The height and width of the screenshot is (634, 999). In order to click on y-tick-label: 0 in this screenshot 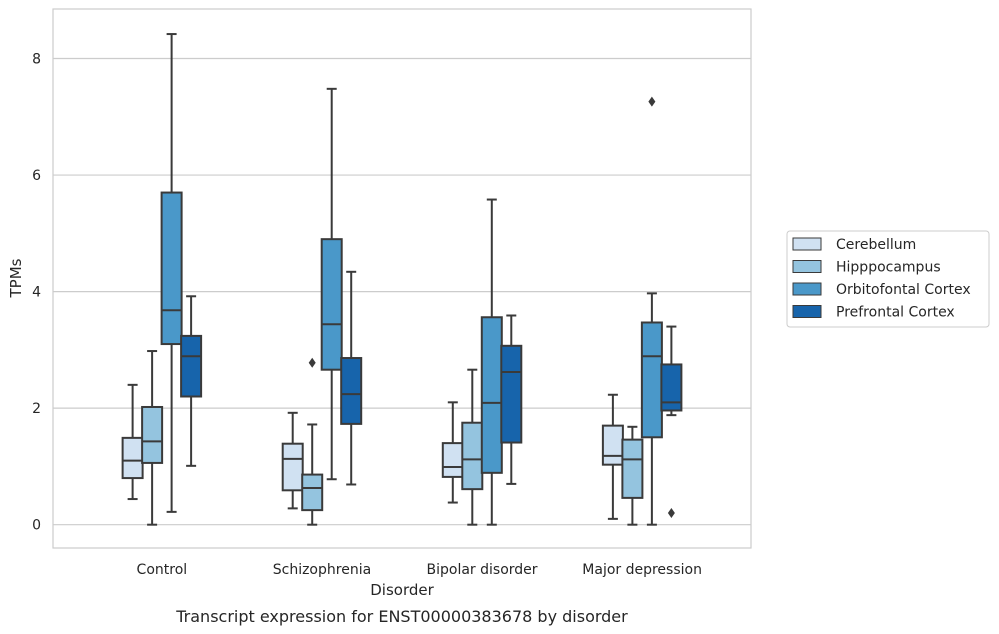, I will do `click(36, 526)`.